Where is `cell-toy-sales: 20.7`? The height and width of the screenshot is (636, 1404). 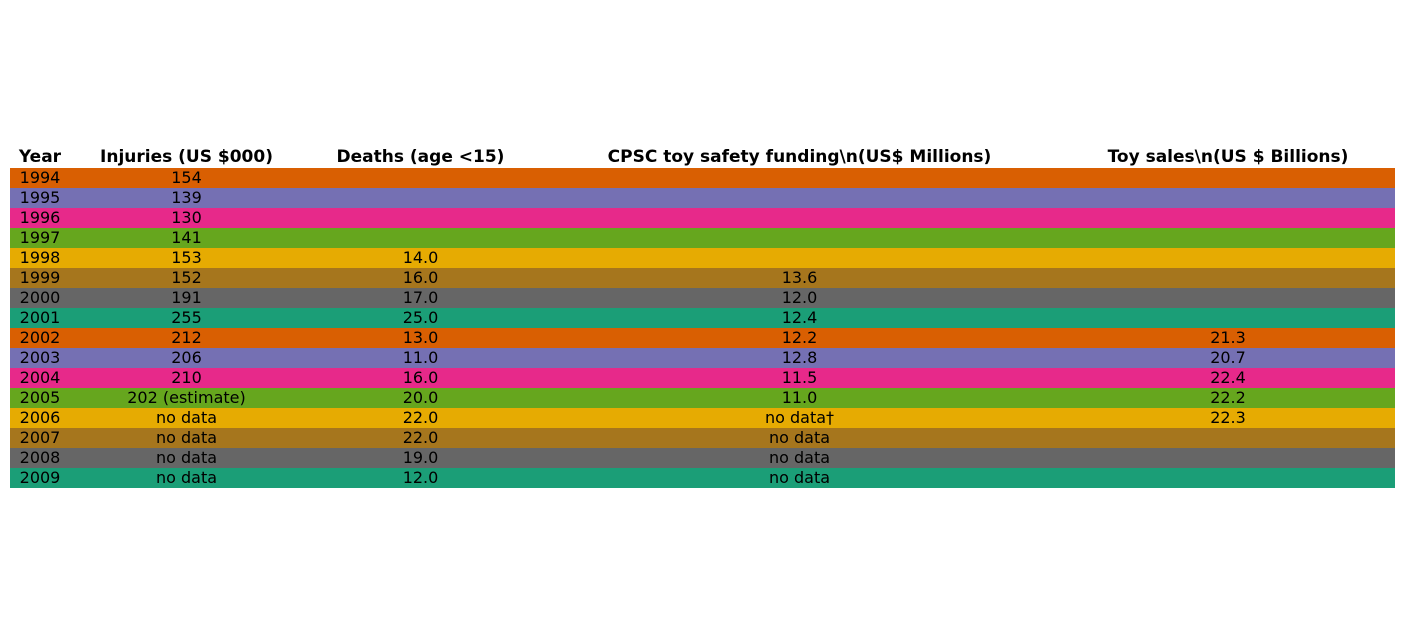
cell-toy-sales: 20.7 is located at coordinates (1228, 357).